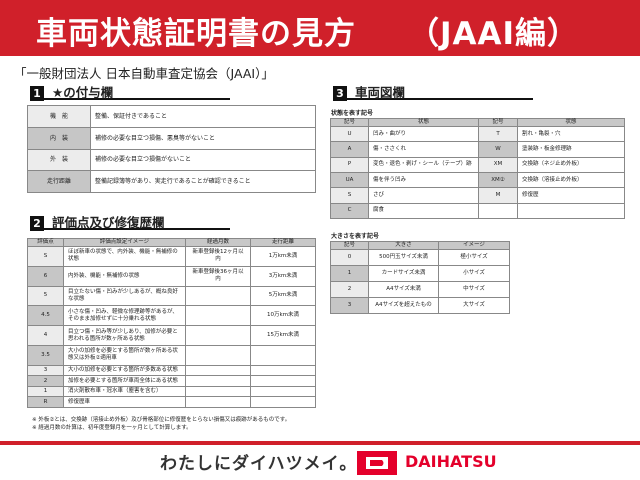 The width and height of the screenshot is (640, 480). Describe the element at coordinates (423, 180) in the screenshot. I see `table-cell: 傷を伴う凹み` at that location.